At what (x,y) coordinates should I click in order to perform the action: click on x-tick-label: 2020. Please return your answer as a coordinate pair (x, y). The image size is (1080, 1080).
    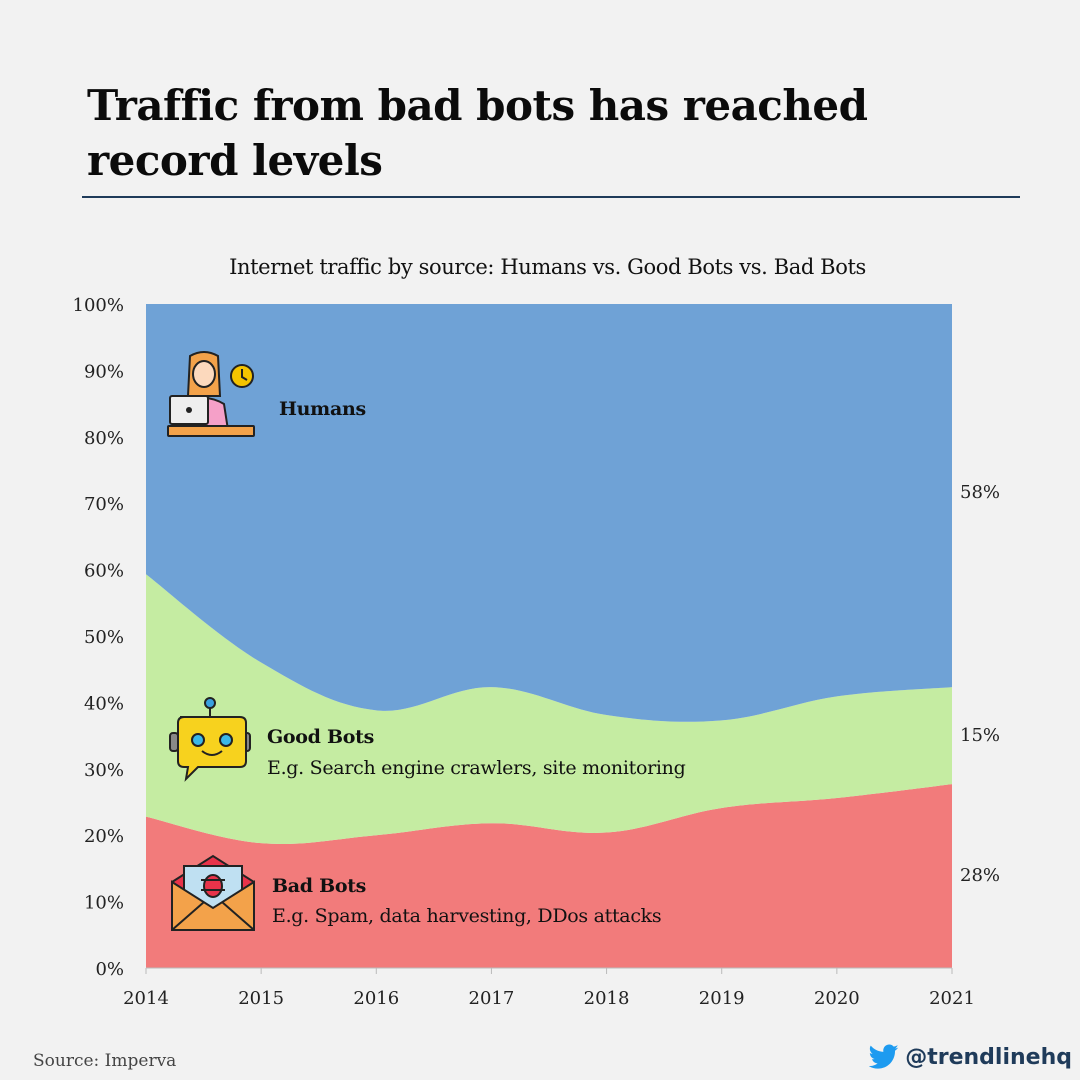
    Looking at the image, I should click on (837, 998).